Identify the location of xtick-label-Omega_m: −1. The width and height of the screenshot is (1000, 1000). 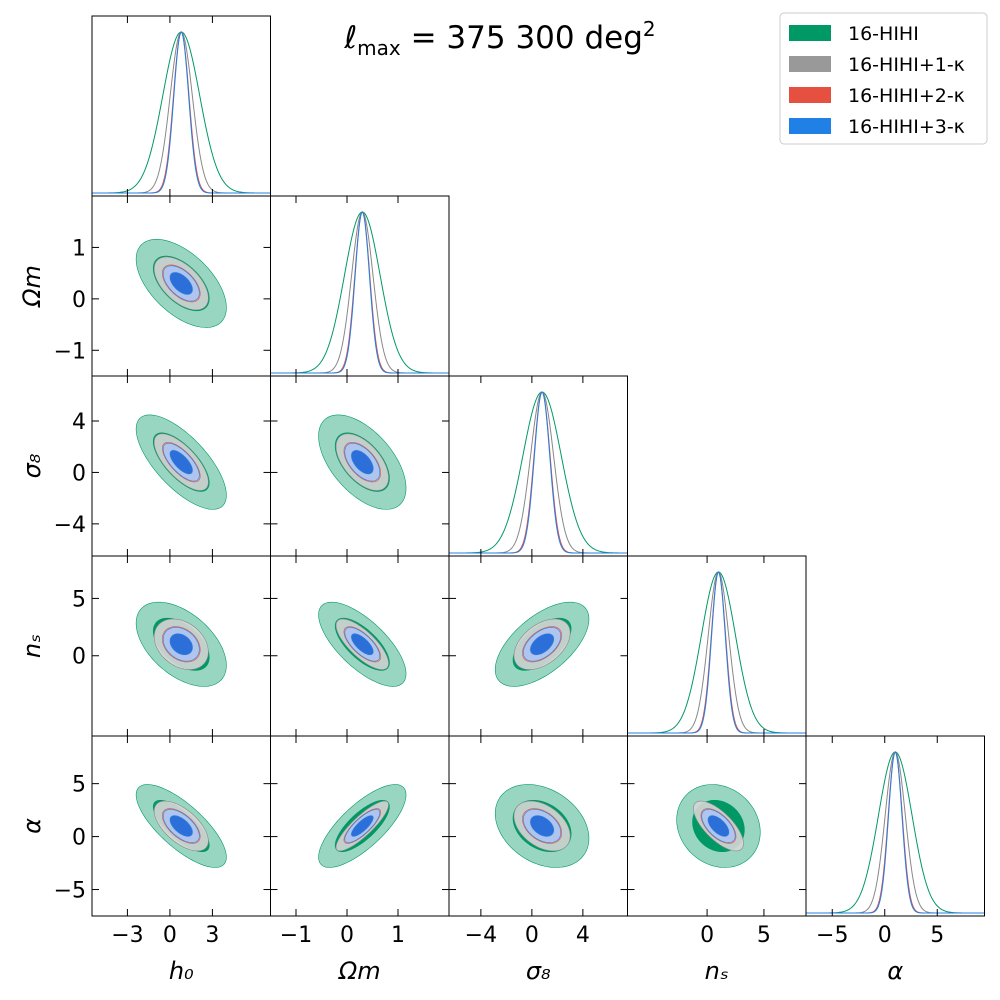
(296, 935).